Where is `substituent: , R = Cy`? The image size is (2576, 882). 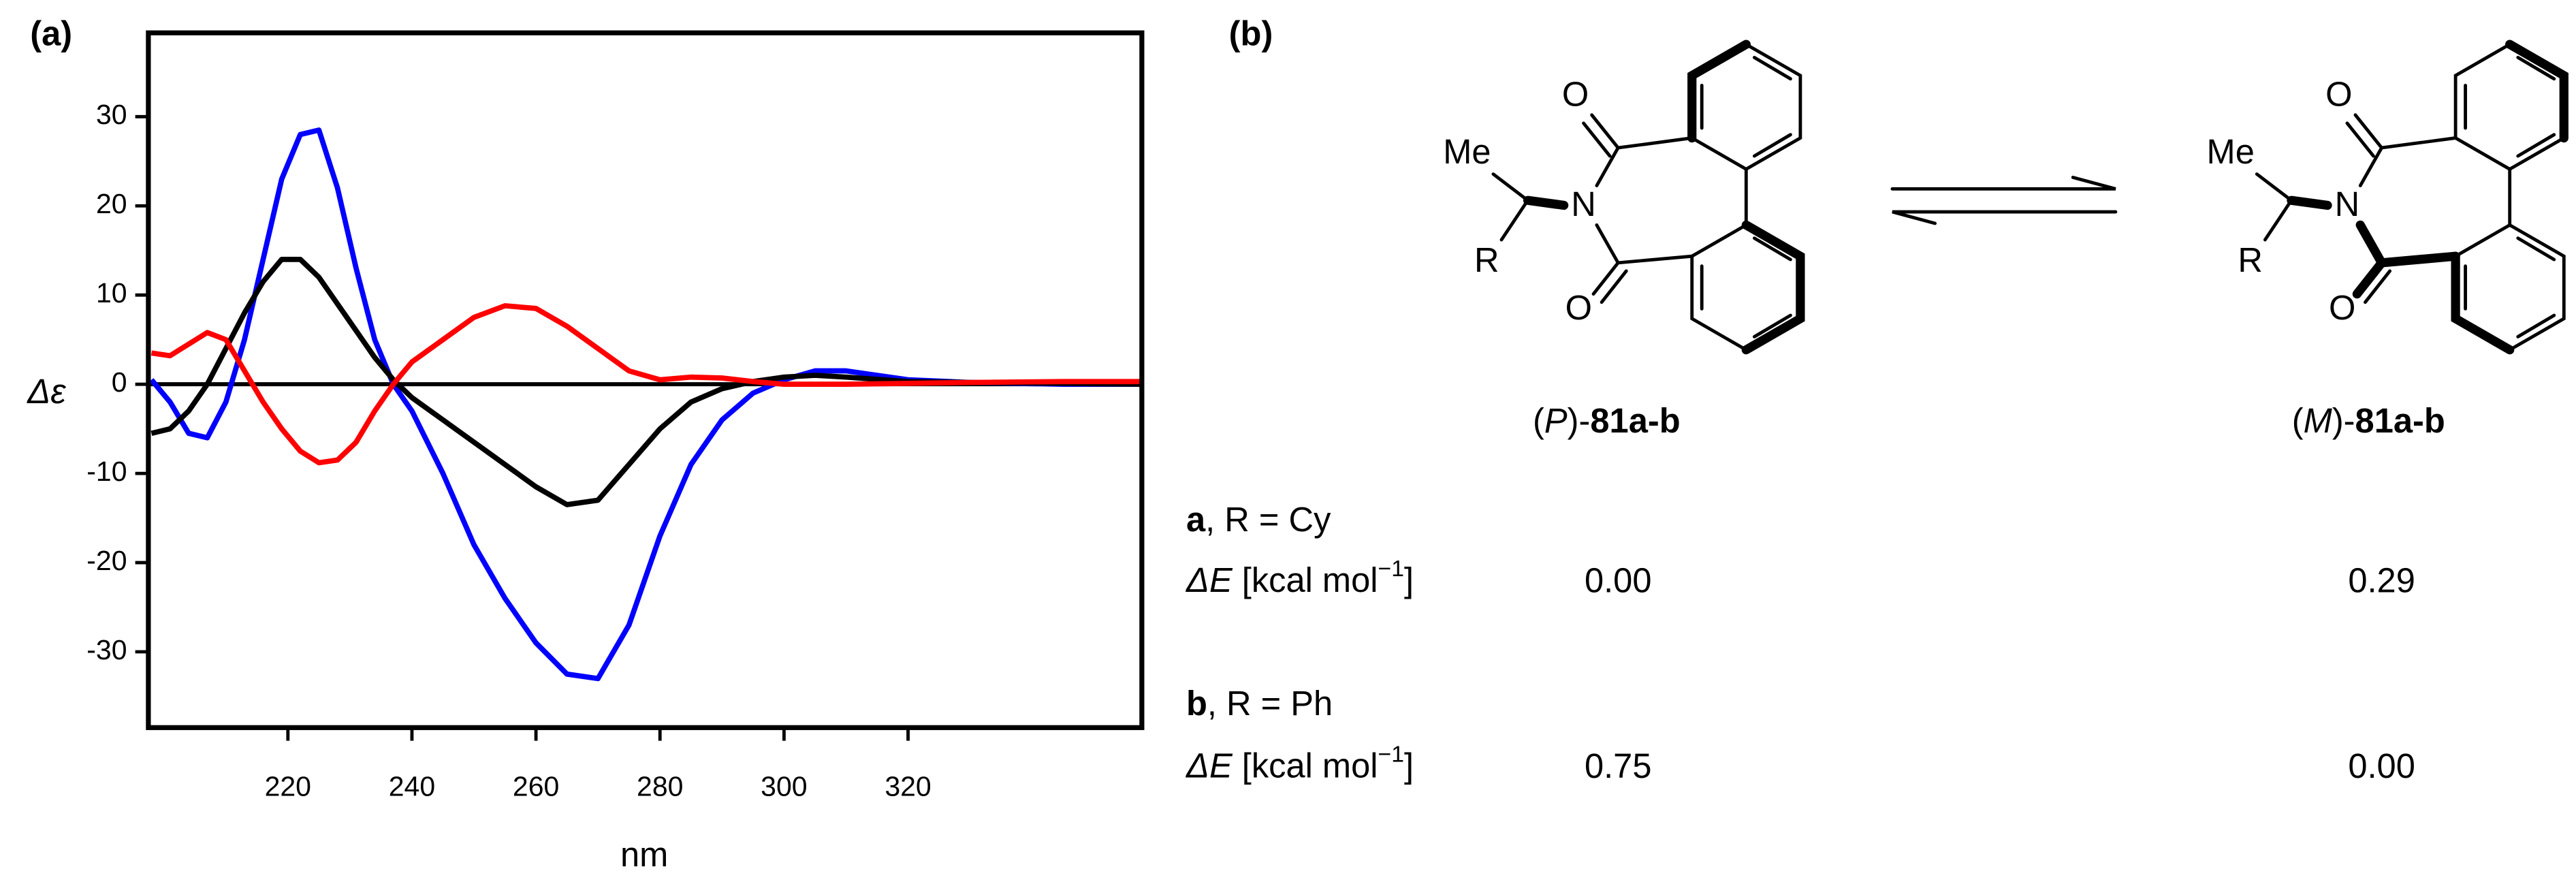
substituent: , R = Cy is located at coordinates (1268, 519).